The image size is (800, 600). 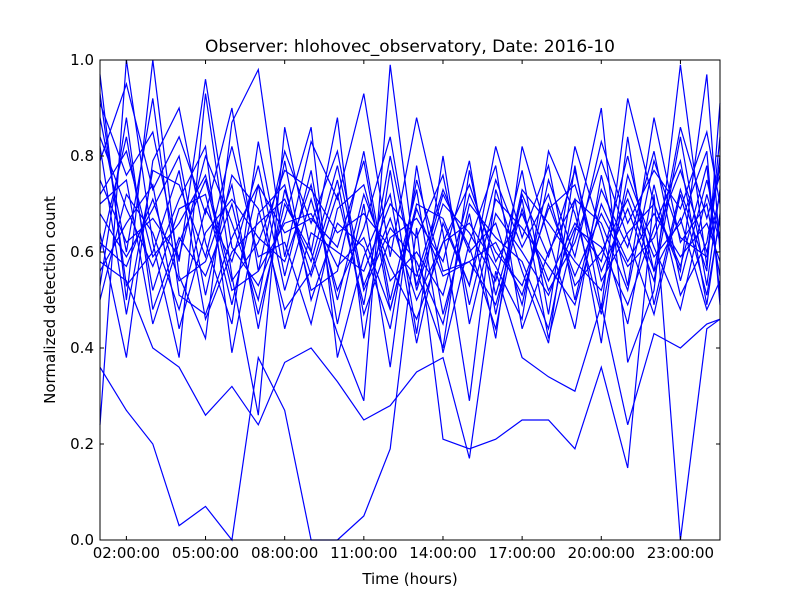 What do you see at coordinates (284, 553) in the screenshot?
I see `x-tick-label-3: 08:00:00` at bounding box center [284, 553].